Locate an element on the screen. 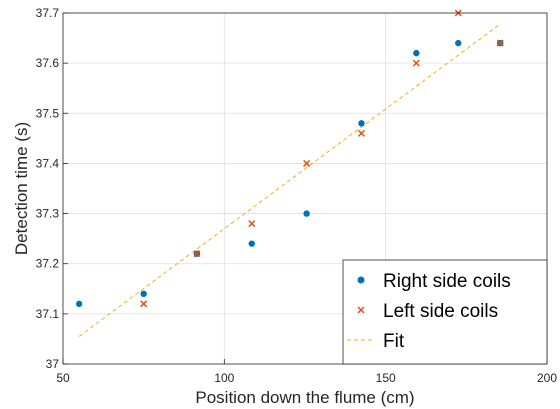 The image size is (560, 409). y-tick-label: 37.2 is located at coordinates (48, 264).